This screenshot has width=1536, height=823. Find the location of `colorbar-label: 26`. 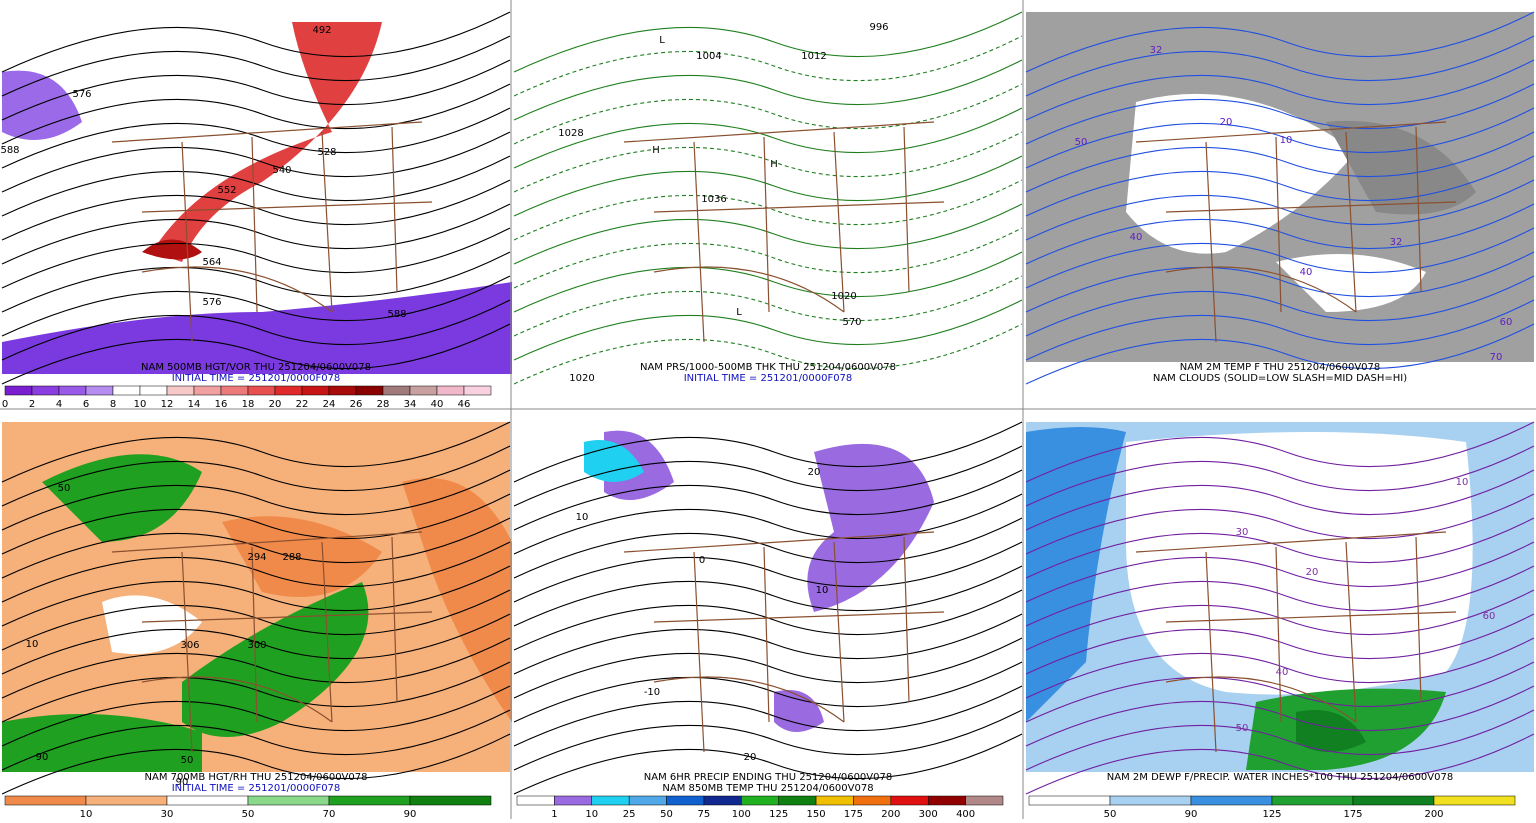

colorbar-label: 26 is located at coordinates (356, 404).